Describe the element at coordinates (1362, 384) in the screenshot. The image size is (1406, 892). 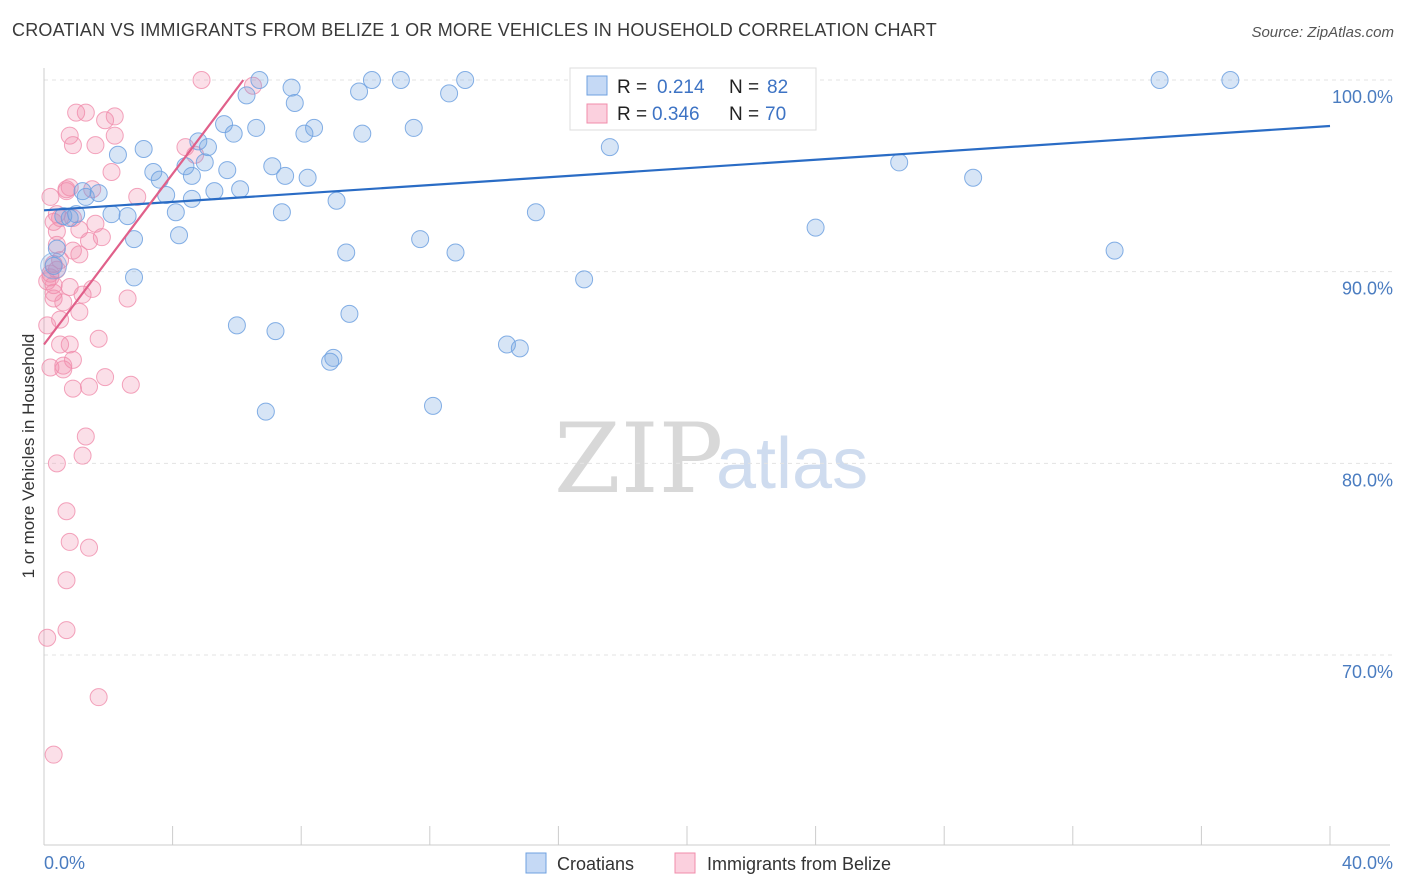
I see `y-tick-labels: 100.0% 90.0% 80.0% 70.0%` at that location.